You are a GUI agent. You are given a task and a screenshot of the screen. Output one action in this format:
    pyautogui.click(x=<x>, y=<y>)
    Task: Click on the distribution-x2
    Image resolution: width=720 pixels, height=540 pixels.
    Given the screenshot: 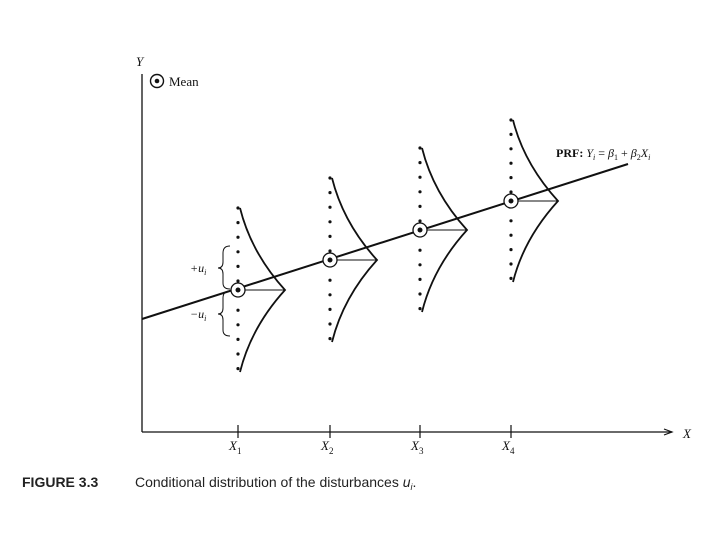 What is the action you would take?
    pyautogui.click(x=350, y=260)
    